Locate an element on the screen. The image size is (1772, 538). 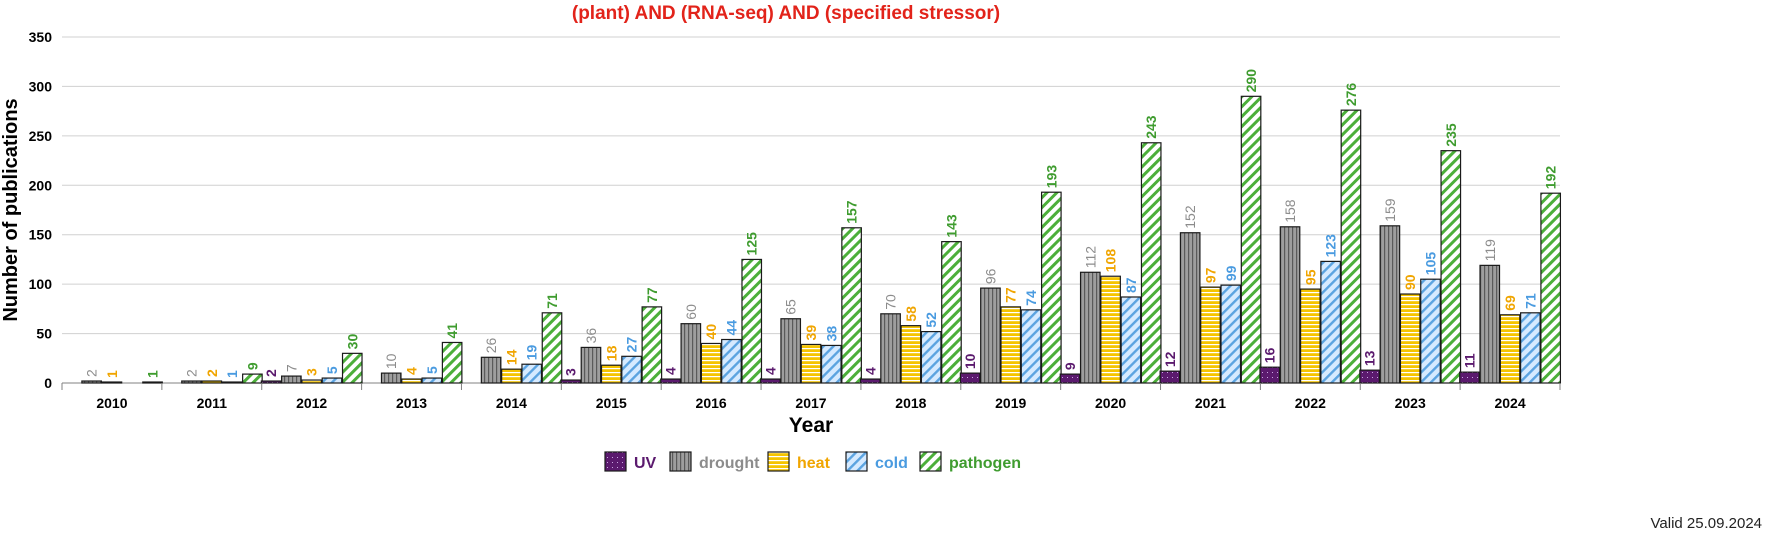
bar-cold-2021 is located at coordinates (1231, 334).